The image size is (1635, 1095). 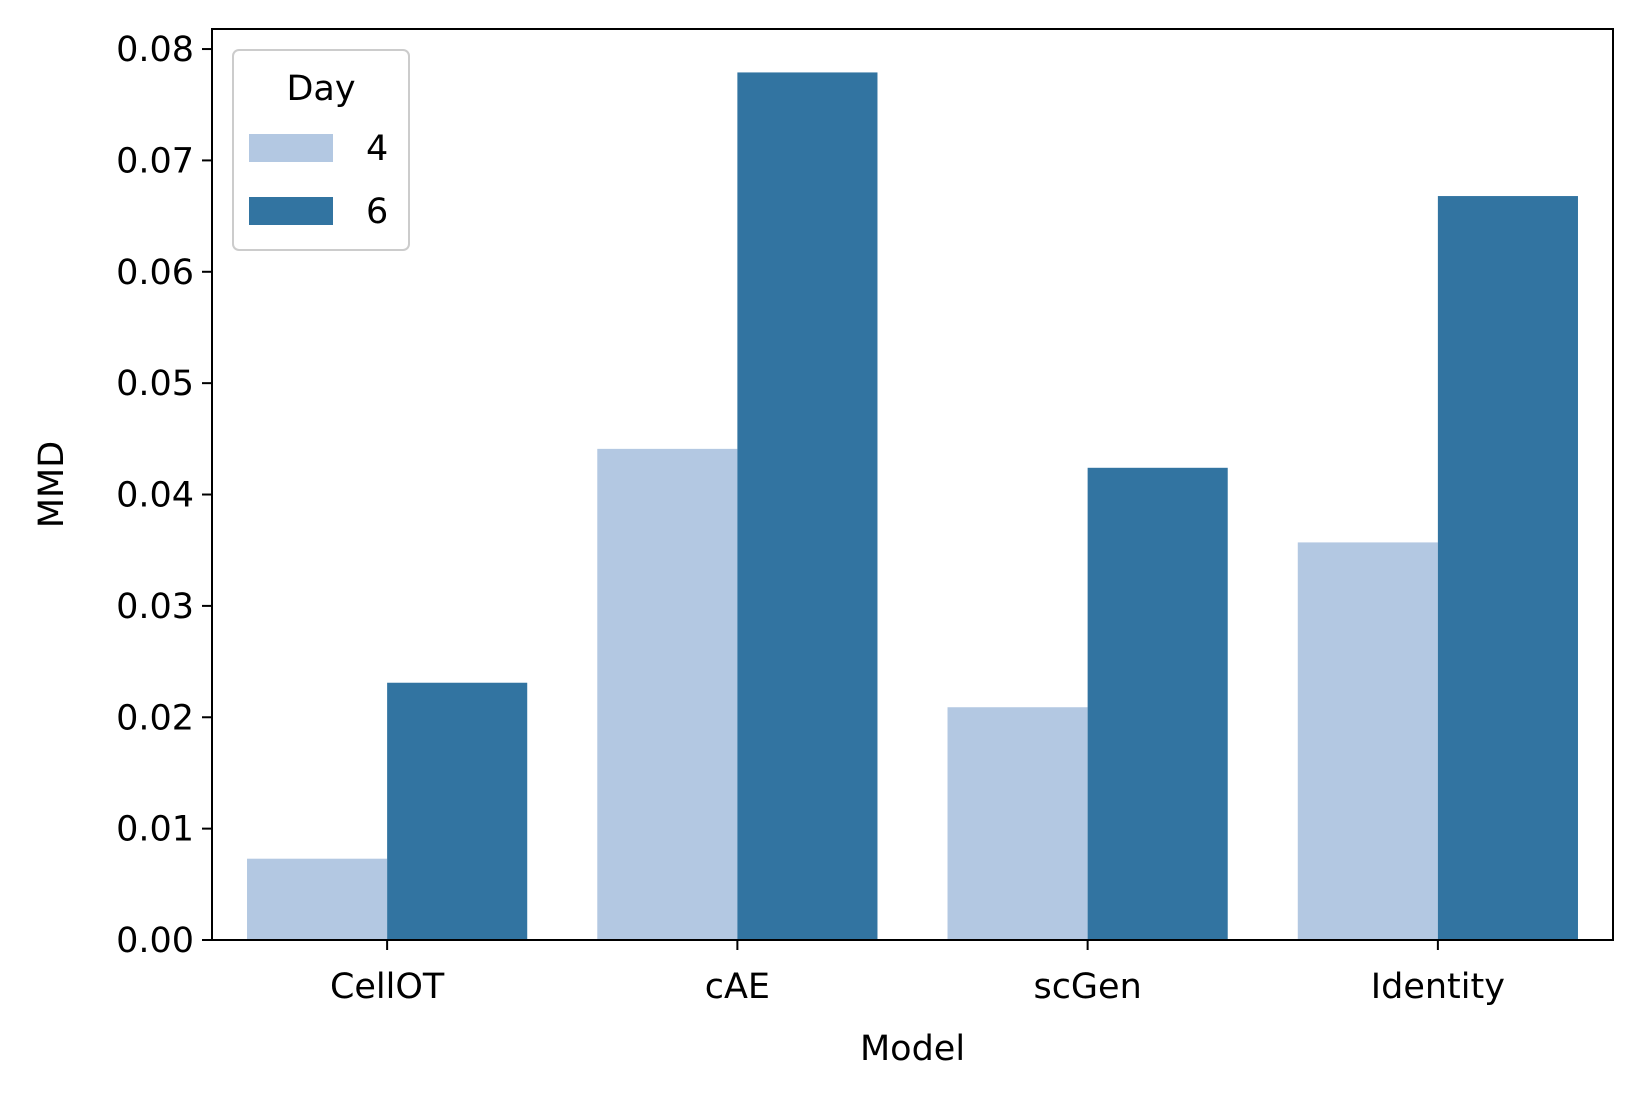 What do you see at coordinates (912, 1049) in the screenshot?
I see `x-axis-label: Model` at bounding box center [912, 1049].